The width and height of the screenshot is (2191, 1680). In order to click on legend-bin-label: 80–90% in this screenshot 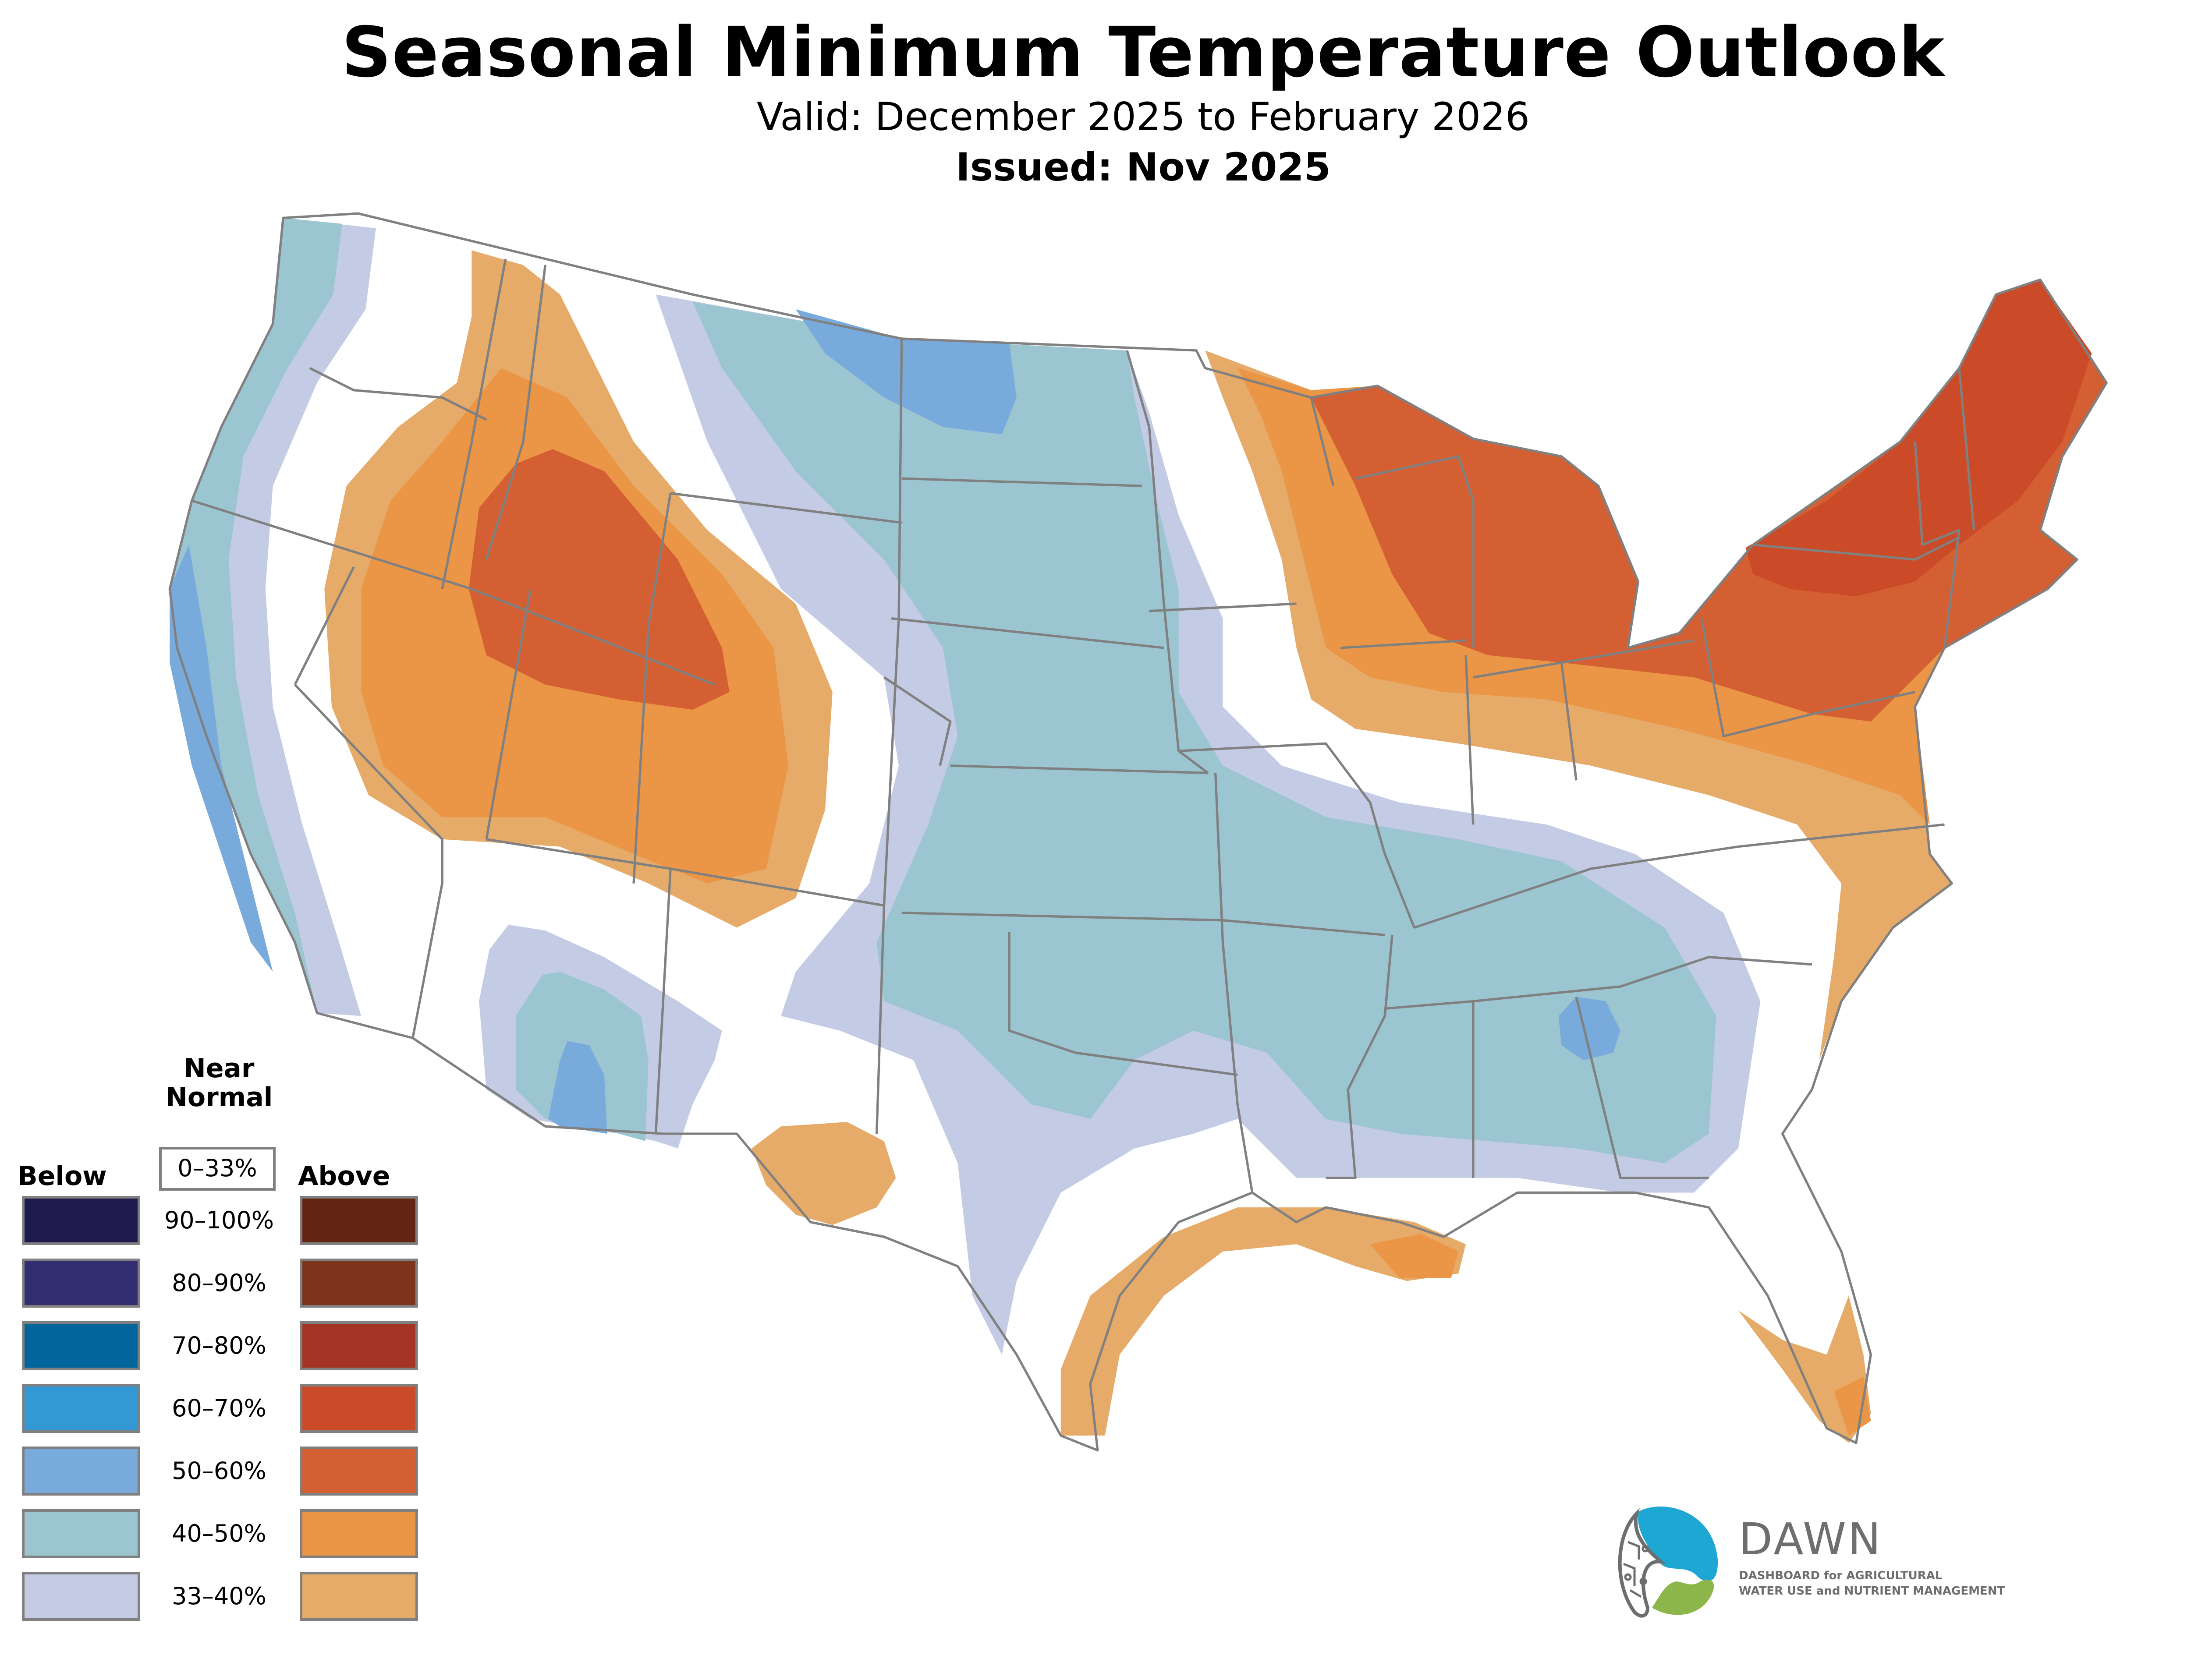, I will do `click(219, 1283)`.